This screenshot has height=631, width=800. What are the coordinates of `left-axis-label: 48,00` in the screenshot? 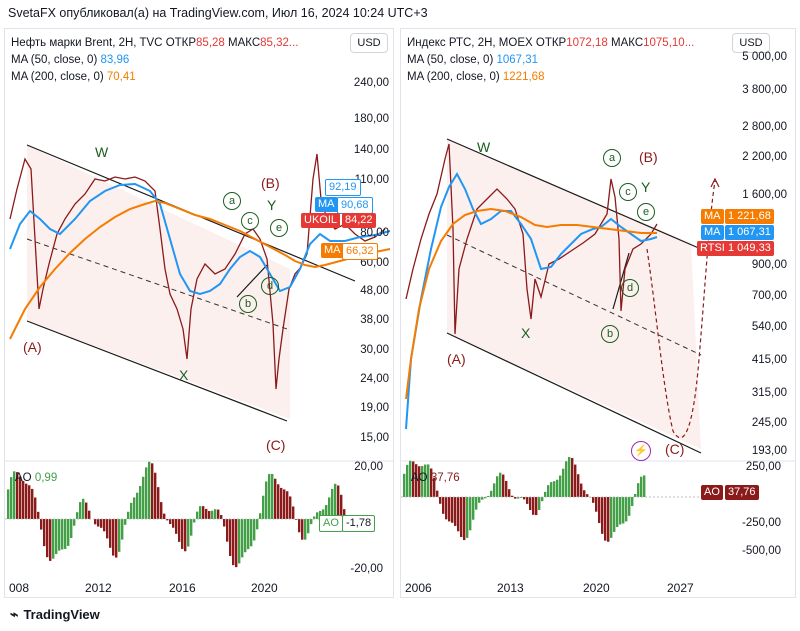 It's located at (374, 291).